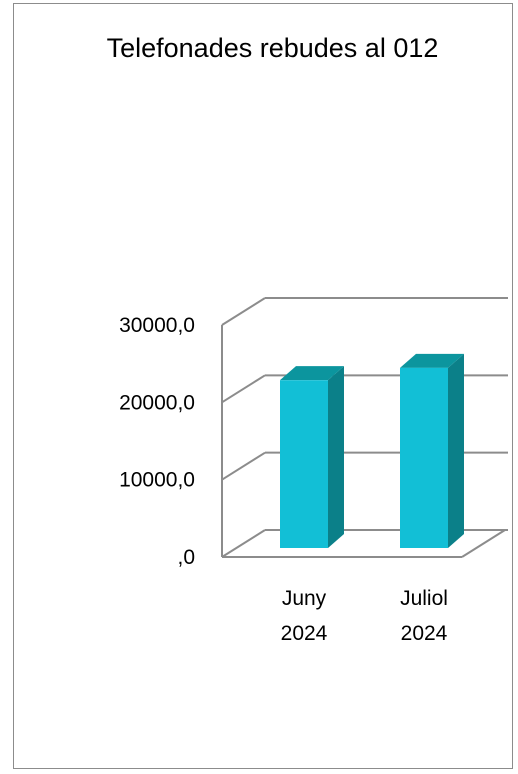  Describe the element at coordinates (304, 598) in the screenshot. I see `x-tick-label: Juny` at that location.